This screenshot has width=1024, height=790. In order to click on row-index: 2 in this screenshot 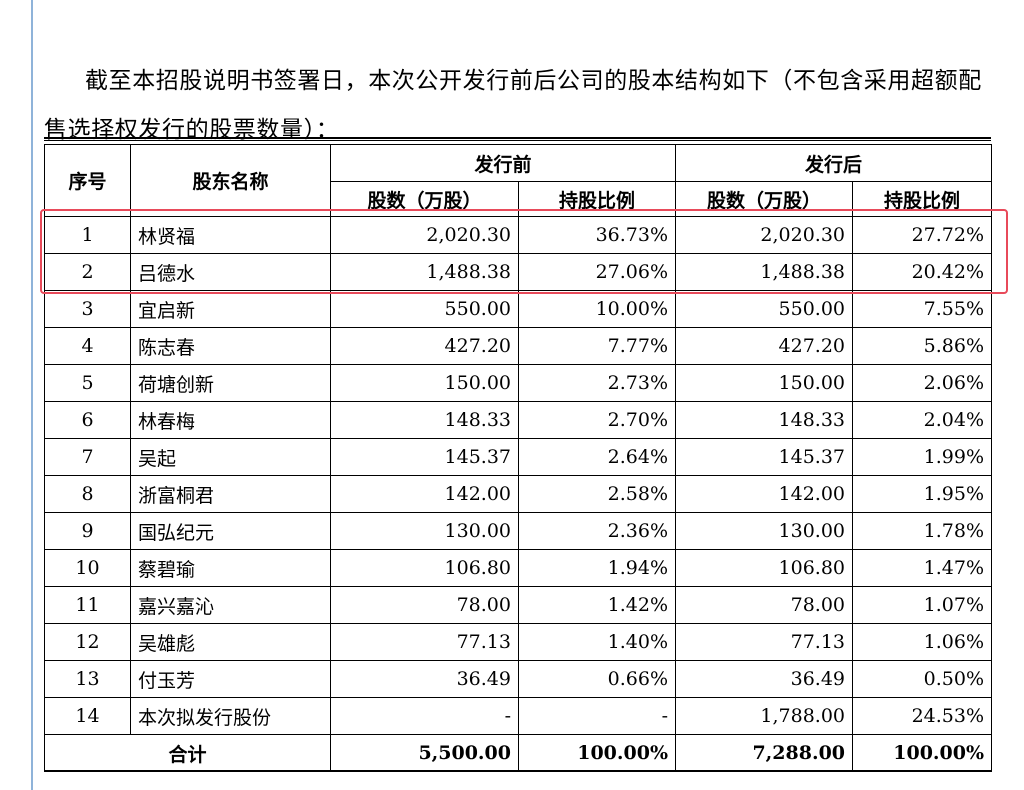, I will do `click(87, 272)`.